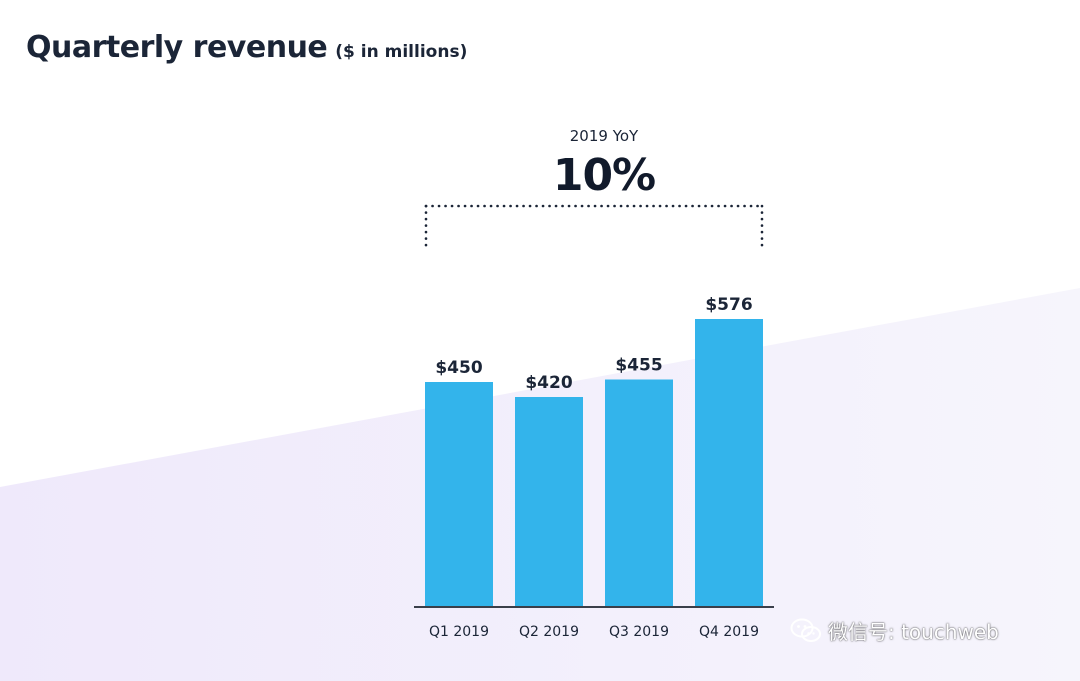 The image size is (1080, 681). I want to click on data-label-q2-2019: $420, so click(548, 383).